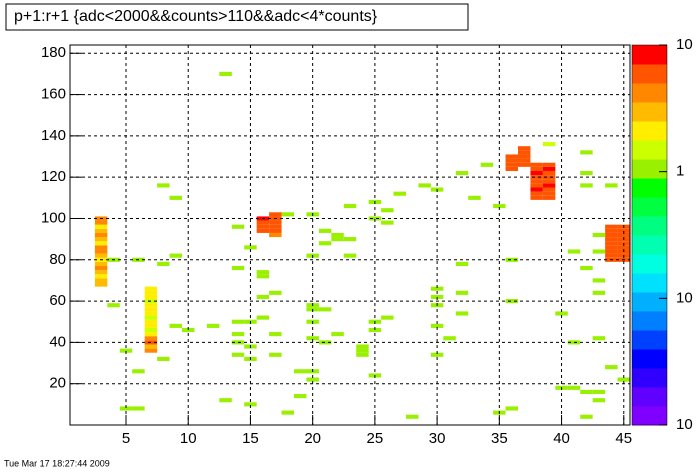 This screenshot has height=473, width=700. What do you see at coordinates (680, 171) in the screenshot?
I see `z-tick-label: 1` at bounding box center [680, 171].